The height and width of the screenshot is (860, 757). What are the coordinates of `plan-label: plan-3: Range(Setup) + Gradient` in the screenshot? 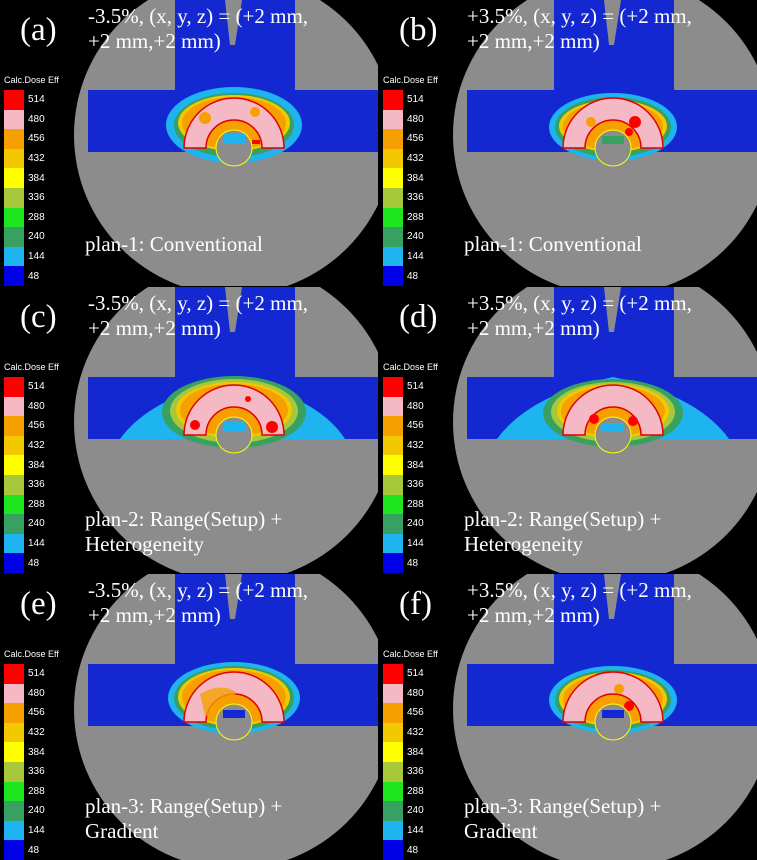 It's located at (562, 819).